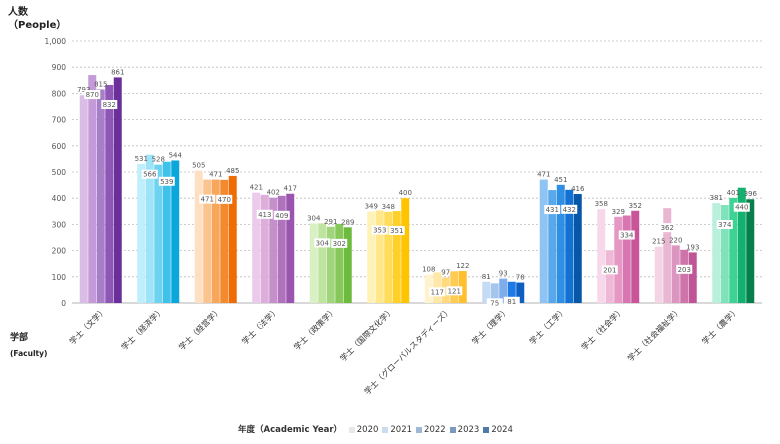  I want to click on data-label: 220, so click(675, 240).